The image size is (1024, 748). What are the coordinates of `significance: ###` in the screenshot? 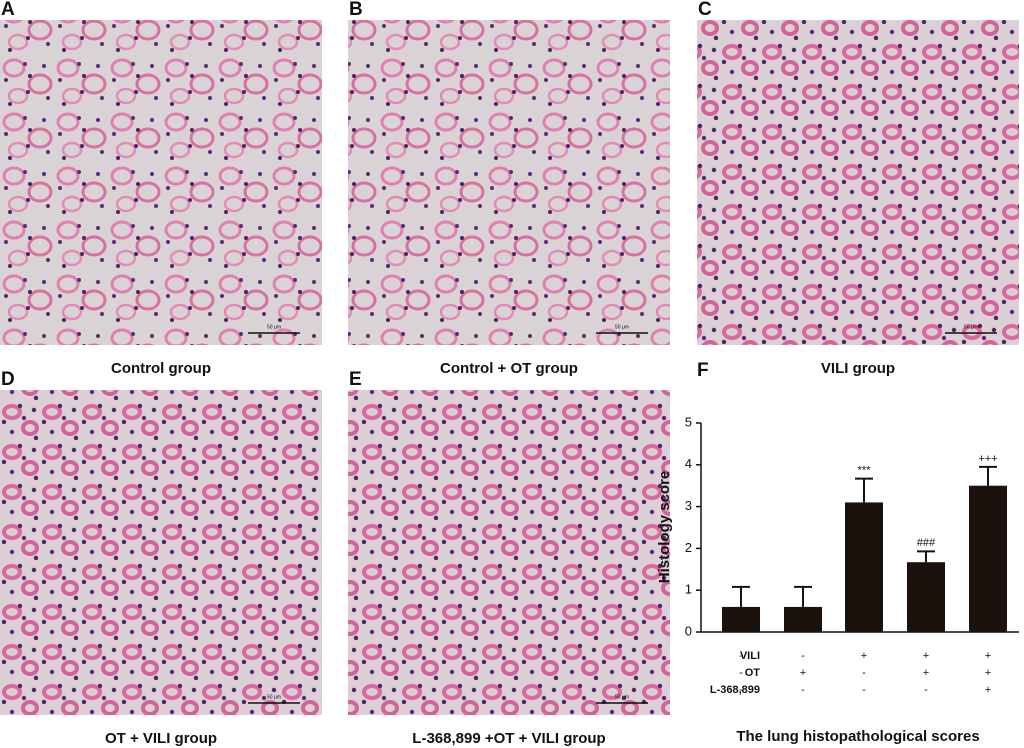 It's located at (926, 543).